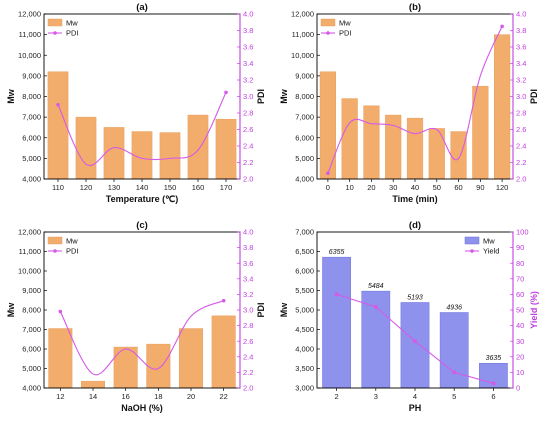 Image resolution: width=550 pixels, height=421 pixels. Describe the element at coordinates (518, 388) in the screenshot. I see `y2-tick-label: 0` at that location.